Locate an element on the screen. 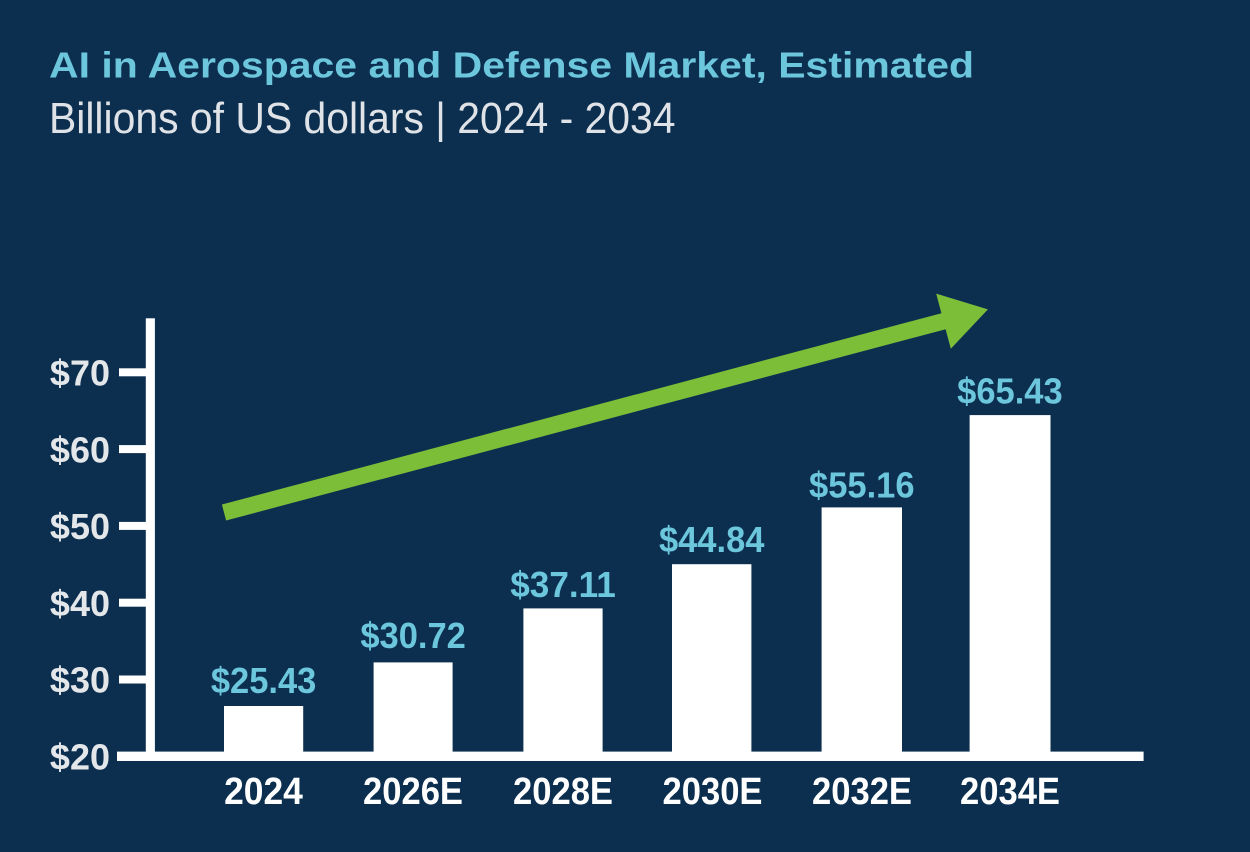 The height and width of the screenshot is (852, 1250). svg-text: $65.43 is located at coordinates (1010, 391).